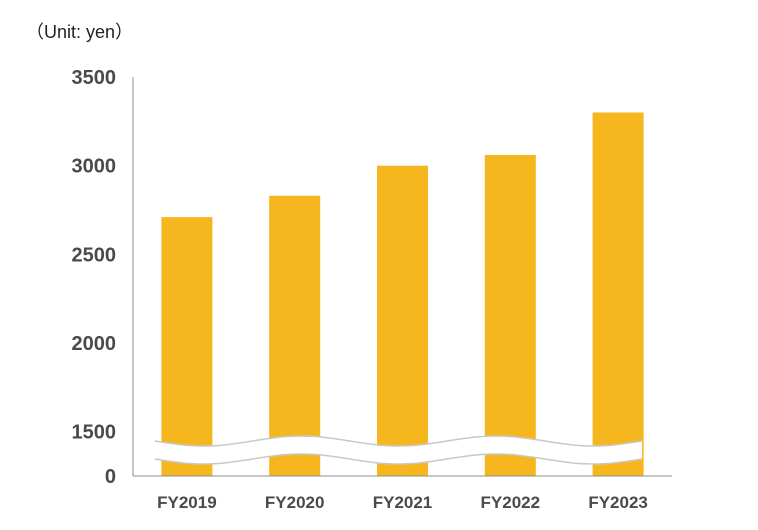 The height and width of the screenshot is (530, 758). Describe the element at coordinates (510, 315) in the screenshot. I see `bar-fy2022` at that location.